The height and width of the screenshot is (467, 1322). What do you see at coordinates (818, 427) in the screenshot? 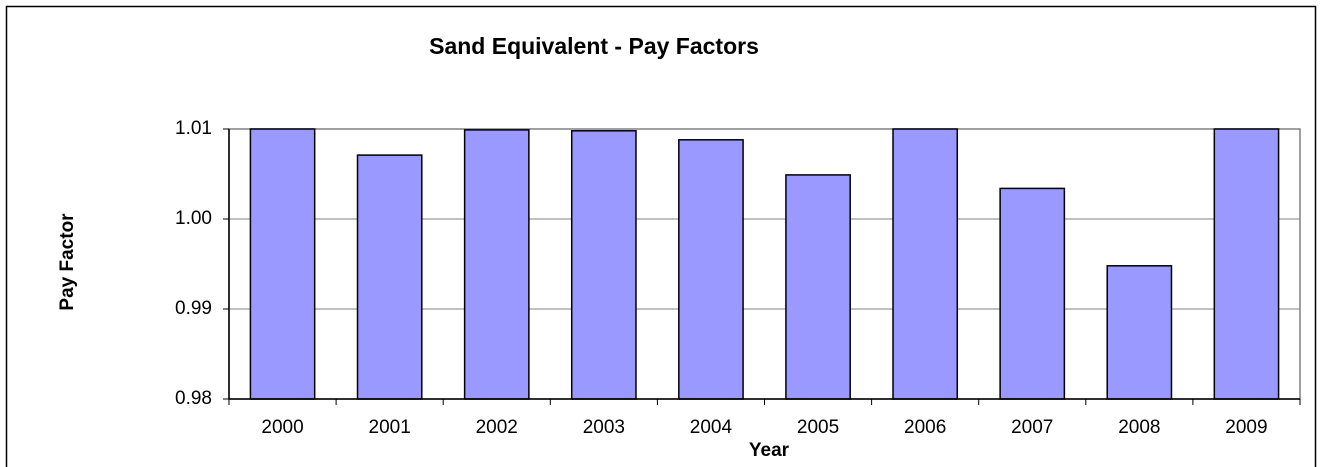
I see `x-tick-label: 2005` at bounding box center [818, 427].